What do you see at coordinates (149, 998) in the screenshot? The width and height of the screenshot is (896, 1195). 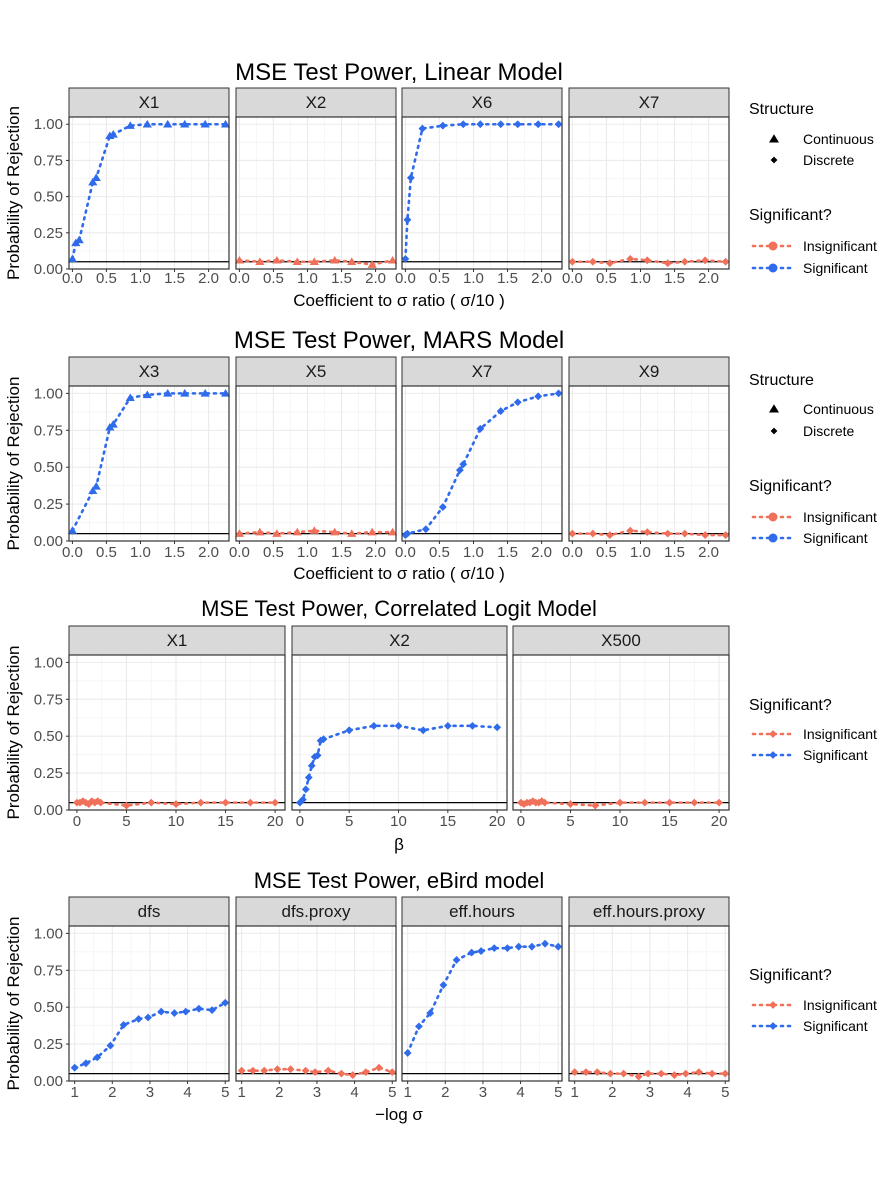 I see `panel-dfs: dfs 1 2 3 4 5` at bounding box center [149, 998].